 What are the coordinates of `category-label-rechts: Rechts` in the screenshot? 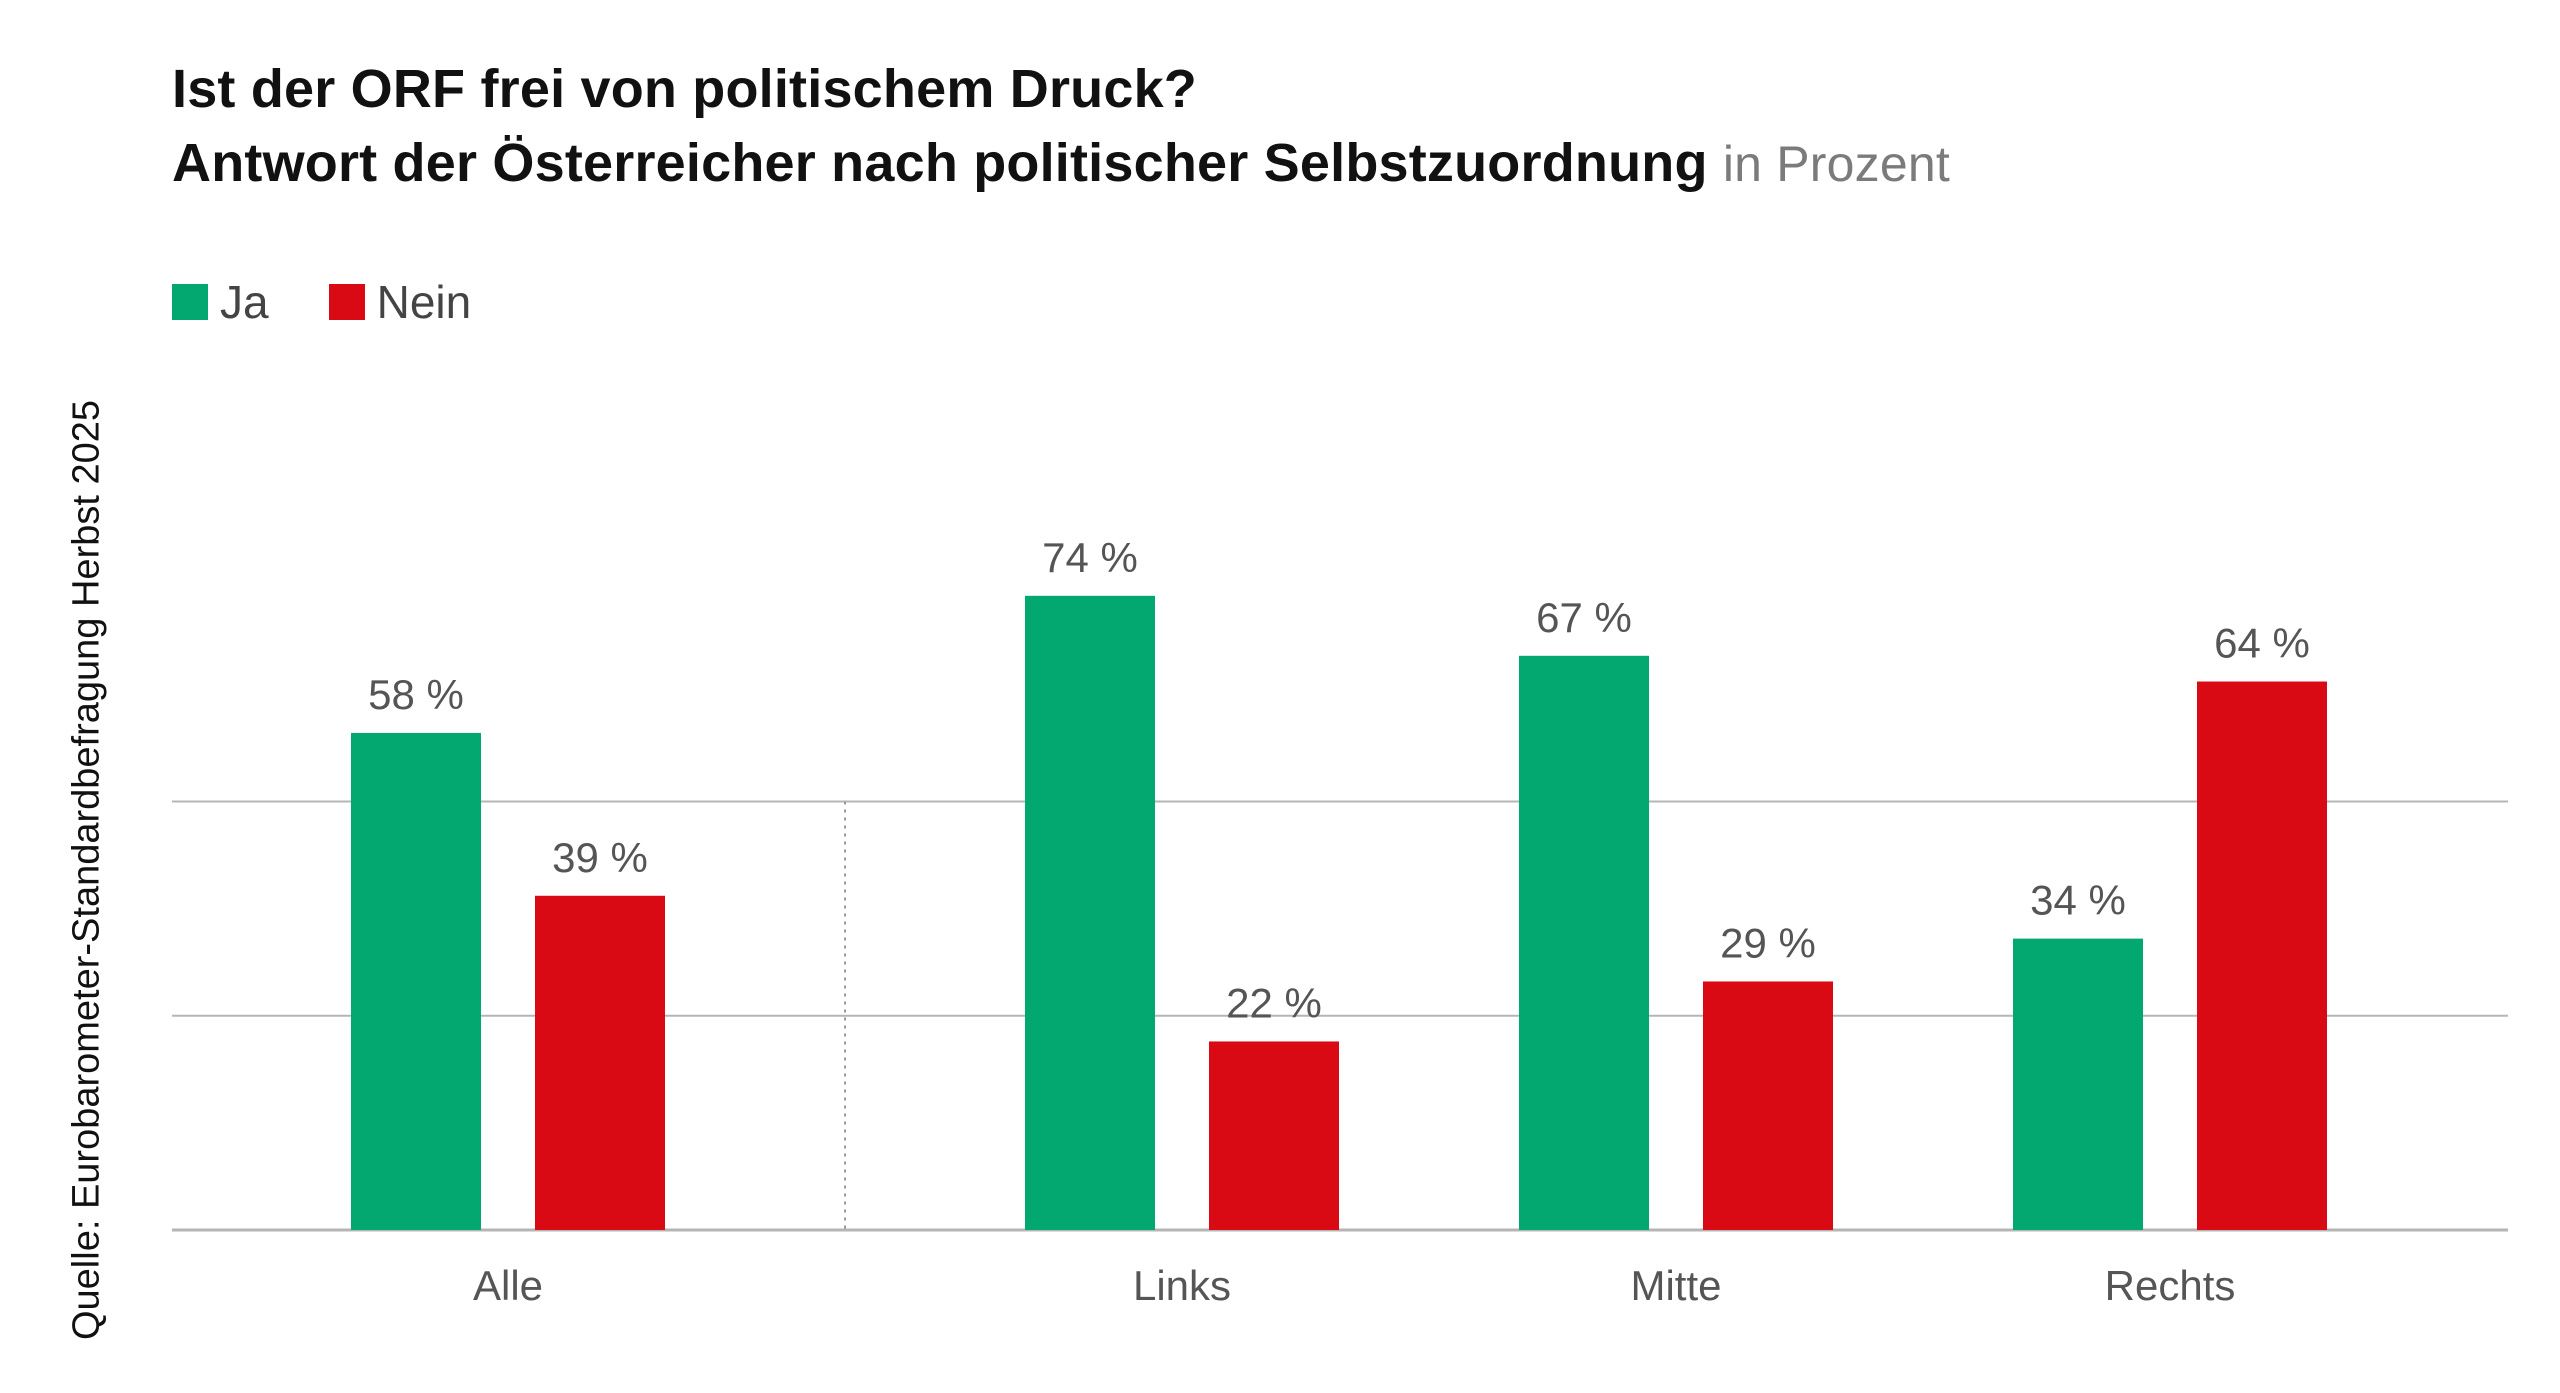 It's located at (2170, 1285).